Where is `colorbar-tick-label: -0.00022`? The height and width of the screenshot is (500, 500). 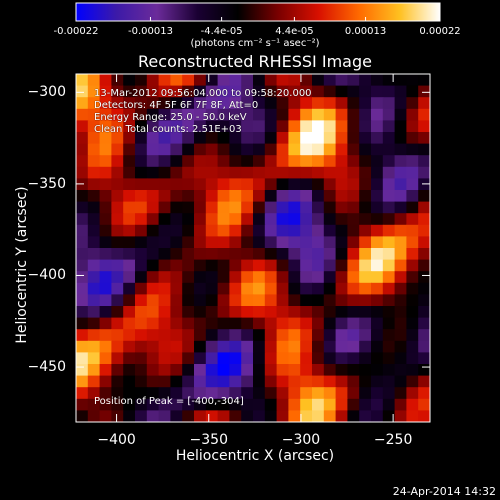
colorbar-tick-label: -0.00022 is located at coordinates (76, 31).